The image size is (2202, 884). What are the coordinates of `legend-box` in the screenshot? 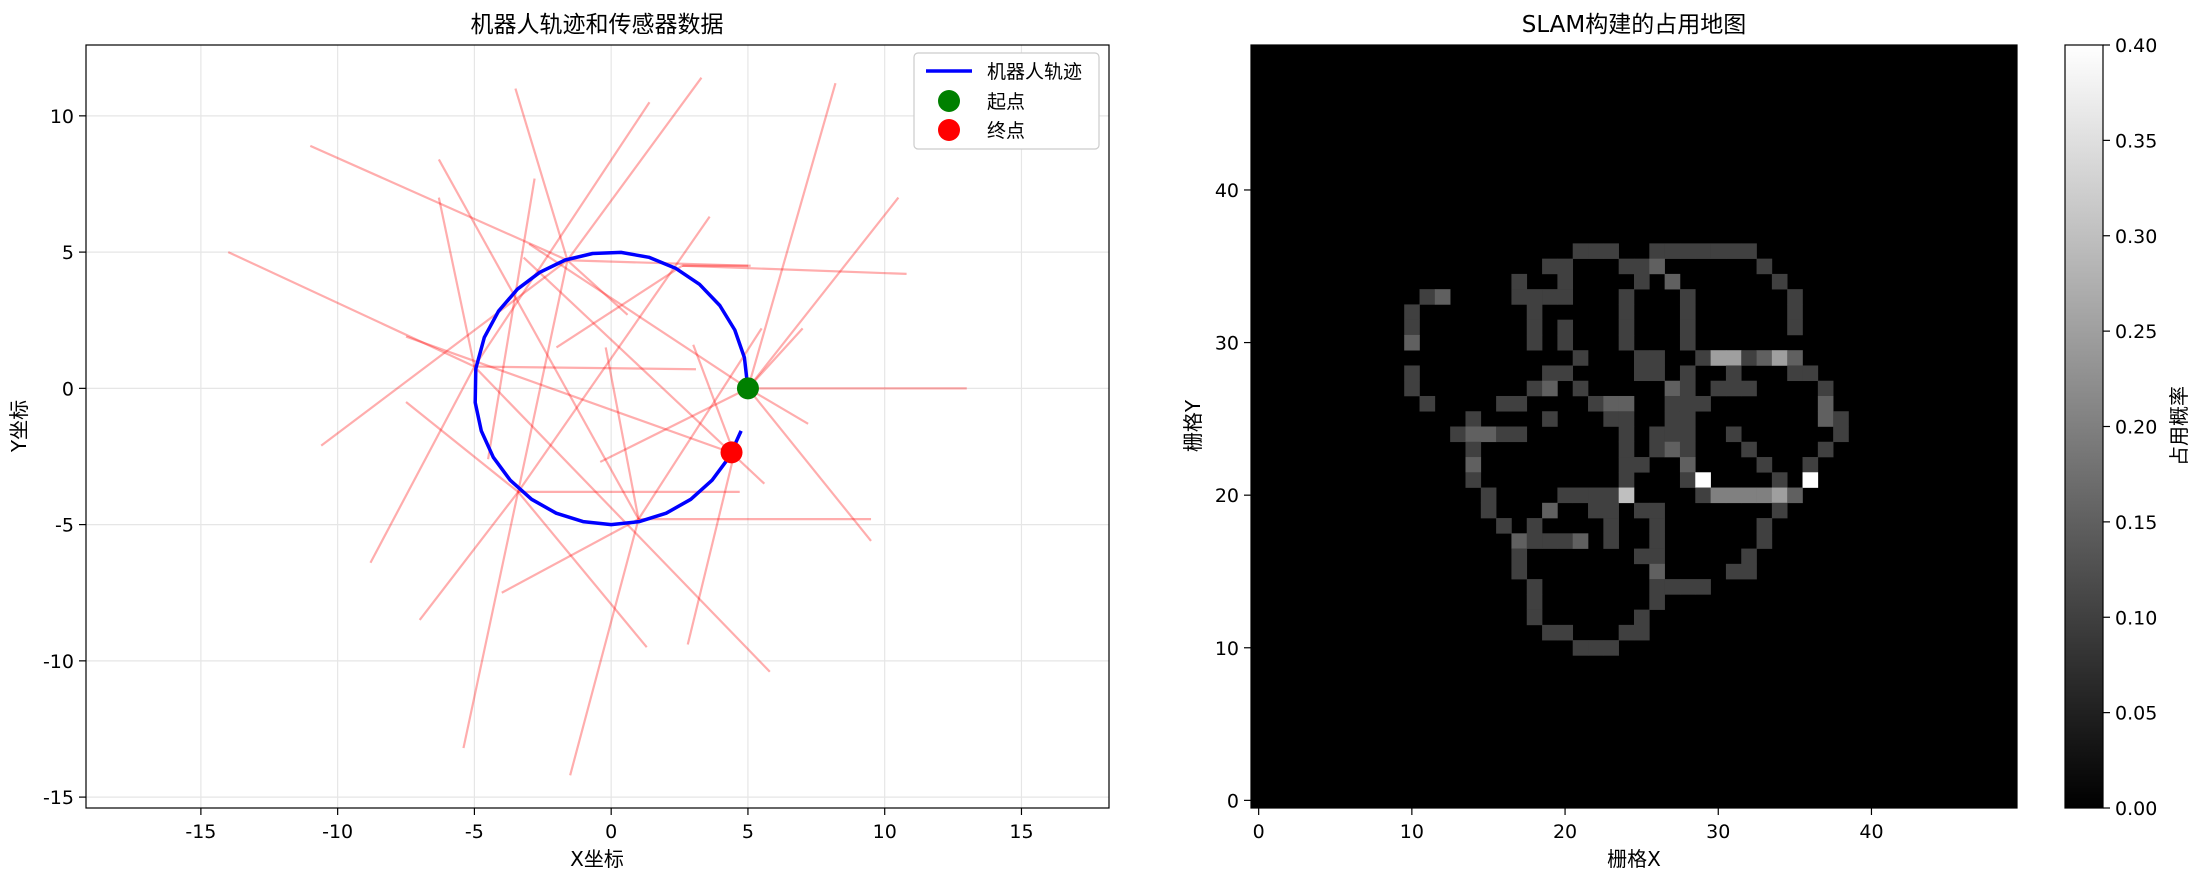 It's located at (1006, 101).